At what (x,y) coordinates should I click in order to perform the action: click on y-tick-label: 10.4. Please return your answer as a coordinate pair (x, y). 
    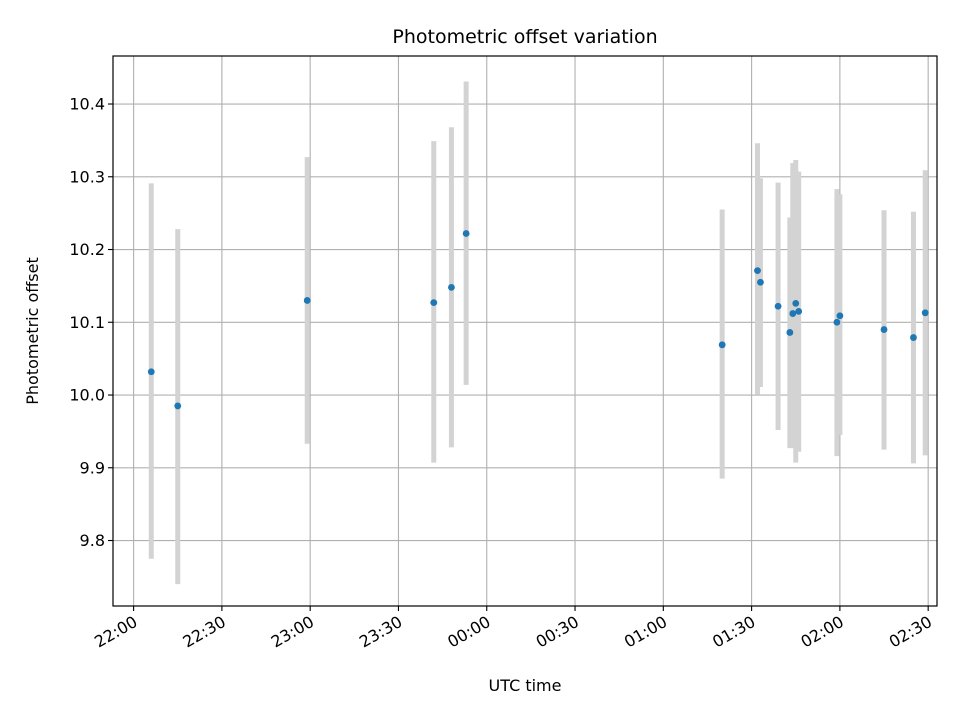
    Looking at the image, I should click on (87, 104).